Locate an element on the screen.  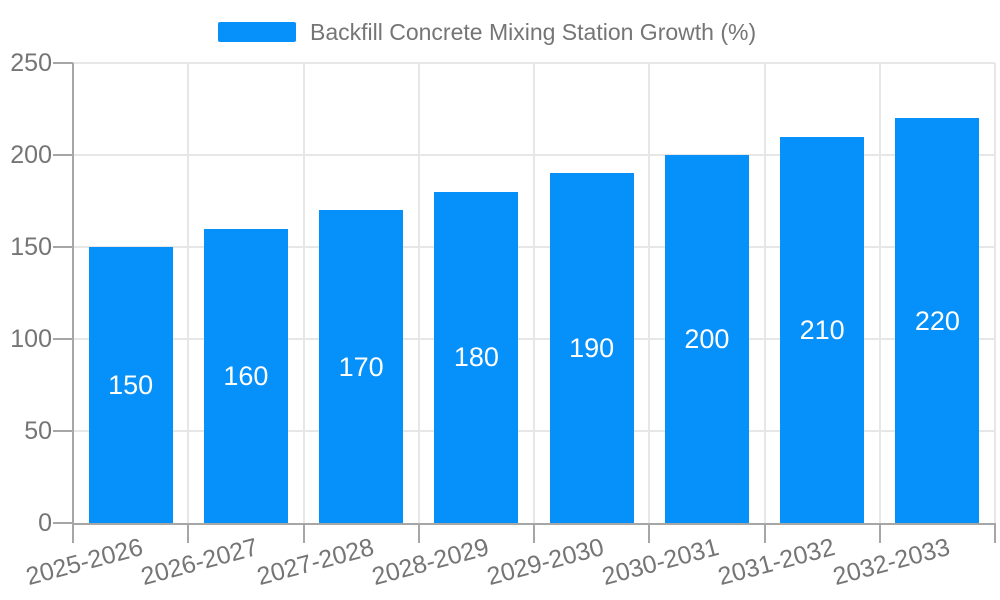
y-axis-label: 0 is located at coordinates (45, 523).